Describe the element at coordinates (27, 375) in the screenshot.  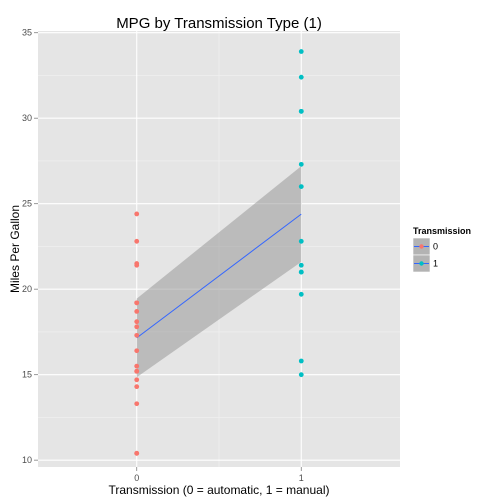
I see `y-tick-label: 15` at that location.